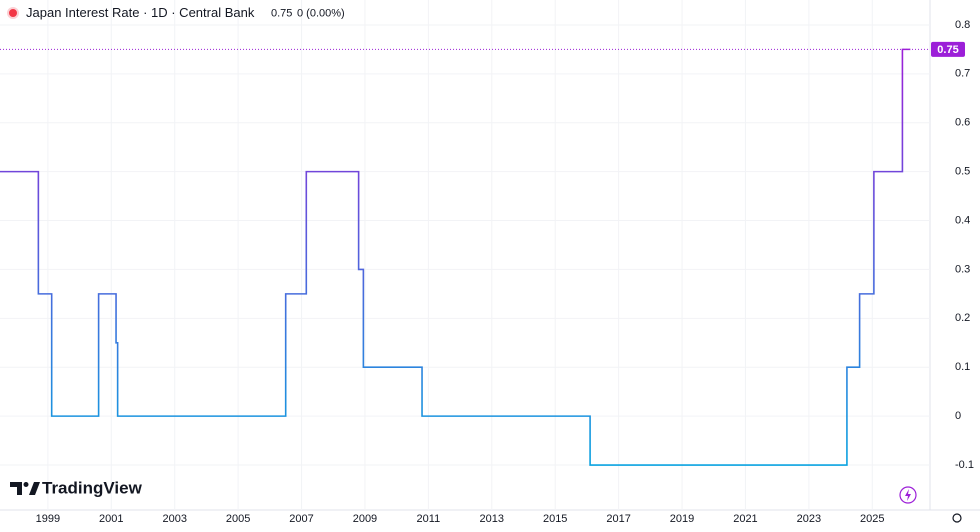 The image size is (980, 532). I want to click on header-change: 0 (0.00%), so click(321, 13).